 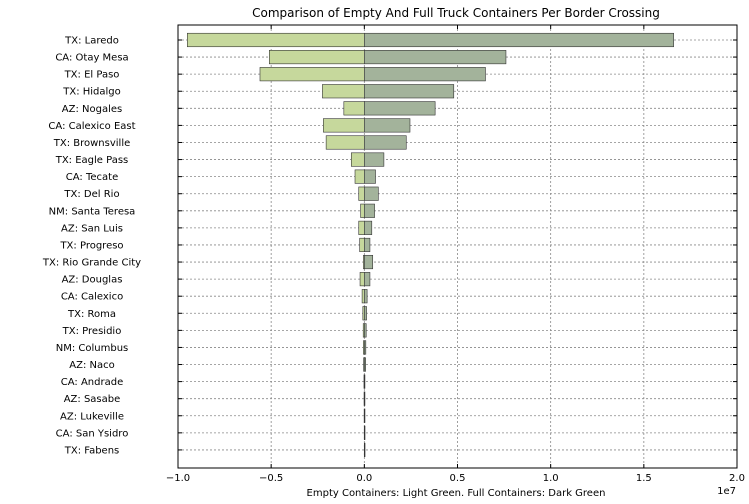 What do you see at coordinates (92, 450) in the screenshot?
I see `y-tick-label: TX: Fabens` at bounding box center [92, 450].